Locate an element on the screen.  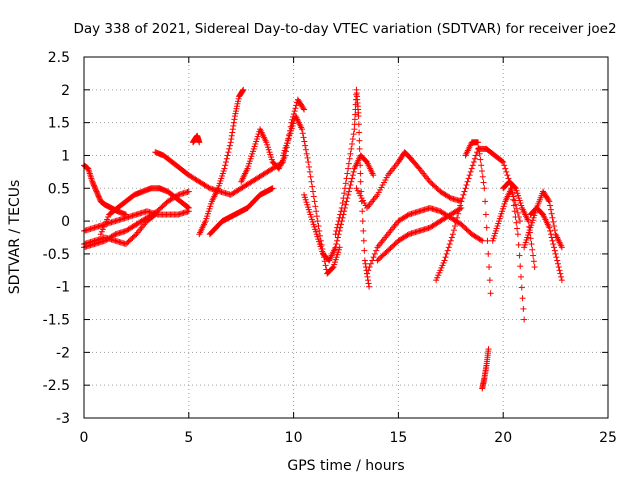
data-point-sat-n is located at coordinates (449, 197).